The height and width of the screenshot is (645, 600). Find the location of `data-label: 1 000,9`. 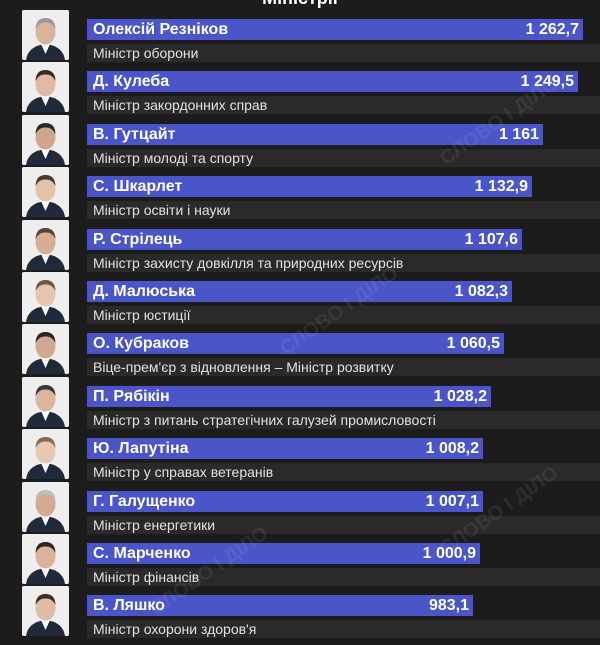

data-label: 1 000,9 is located at coordinates (449, 553).